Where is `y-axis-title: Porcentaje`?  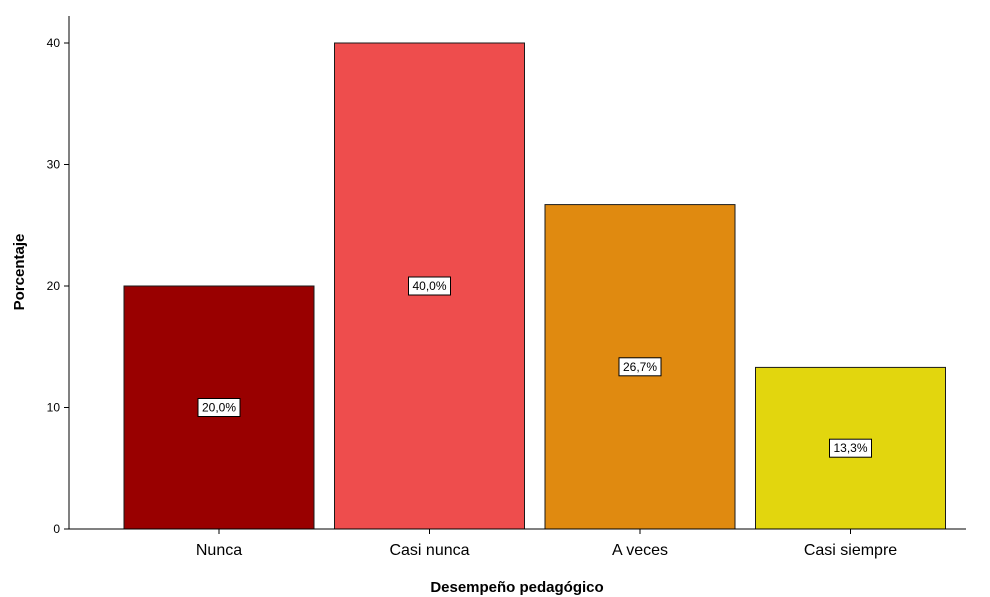 y-axis-title: Porcentaje is located at coordinates (19, 272).